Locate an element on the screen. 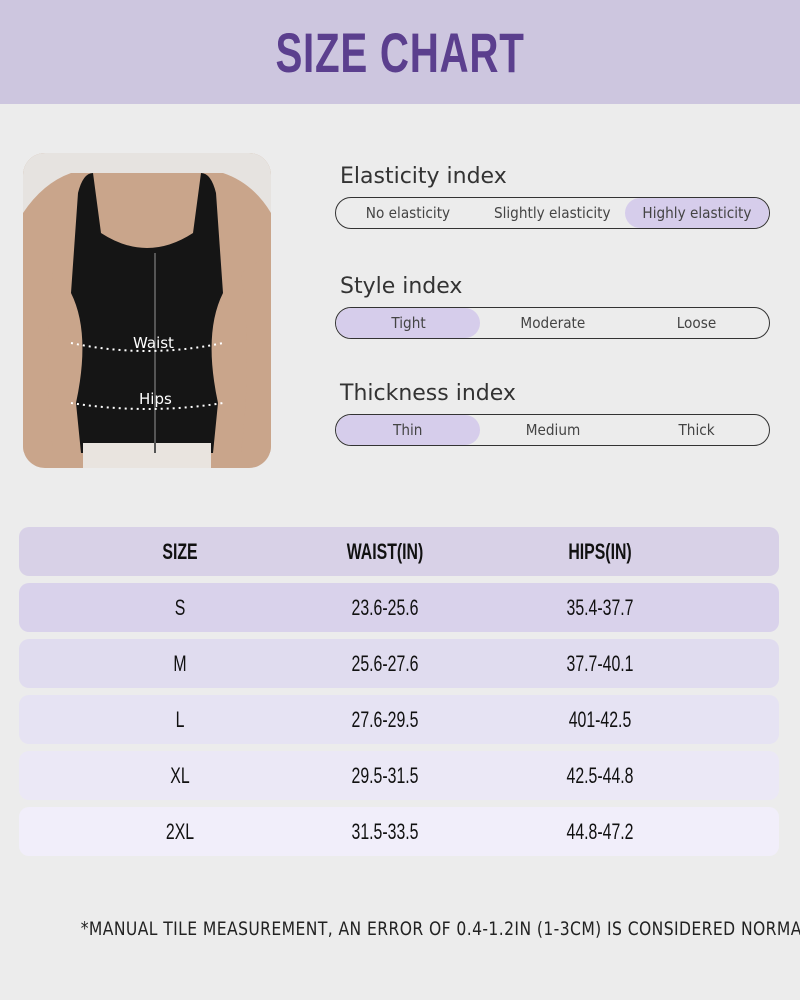 Image resolution: width=800 pixels, height=1000 pixels. thickness-scale: Thin Medium Thick is located at coordinates (552, 430).